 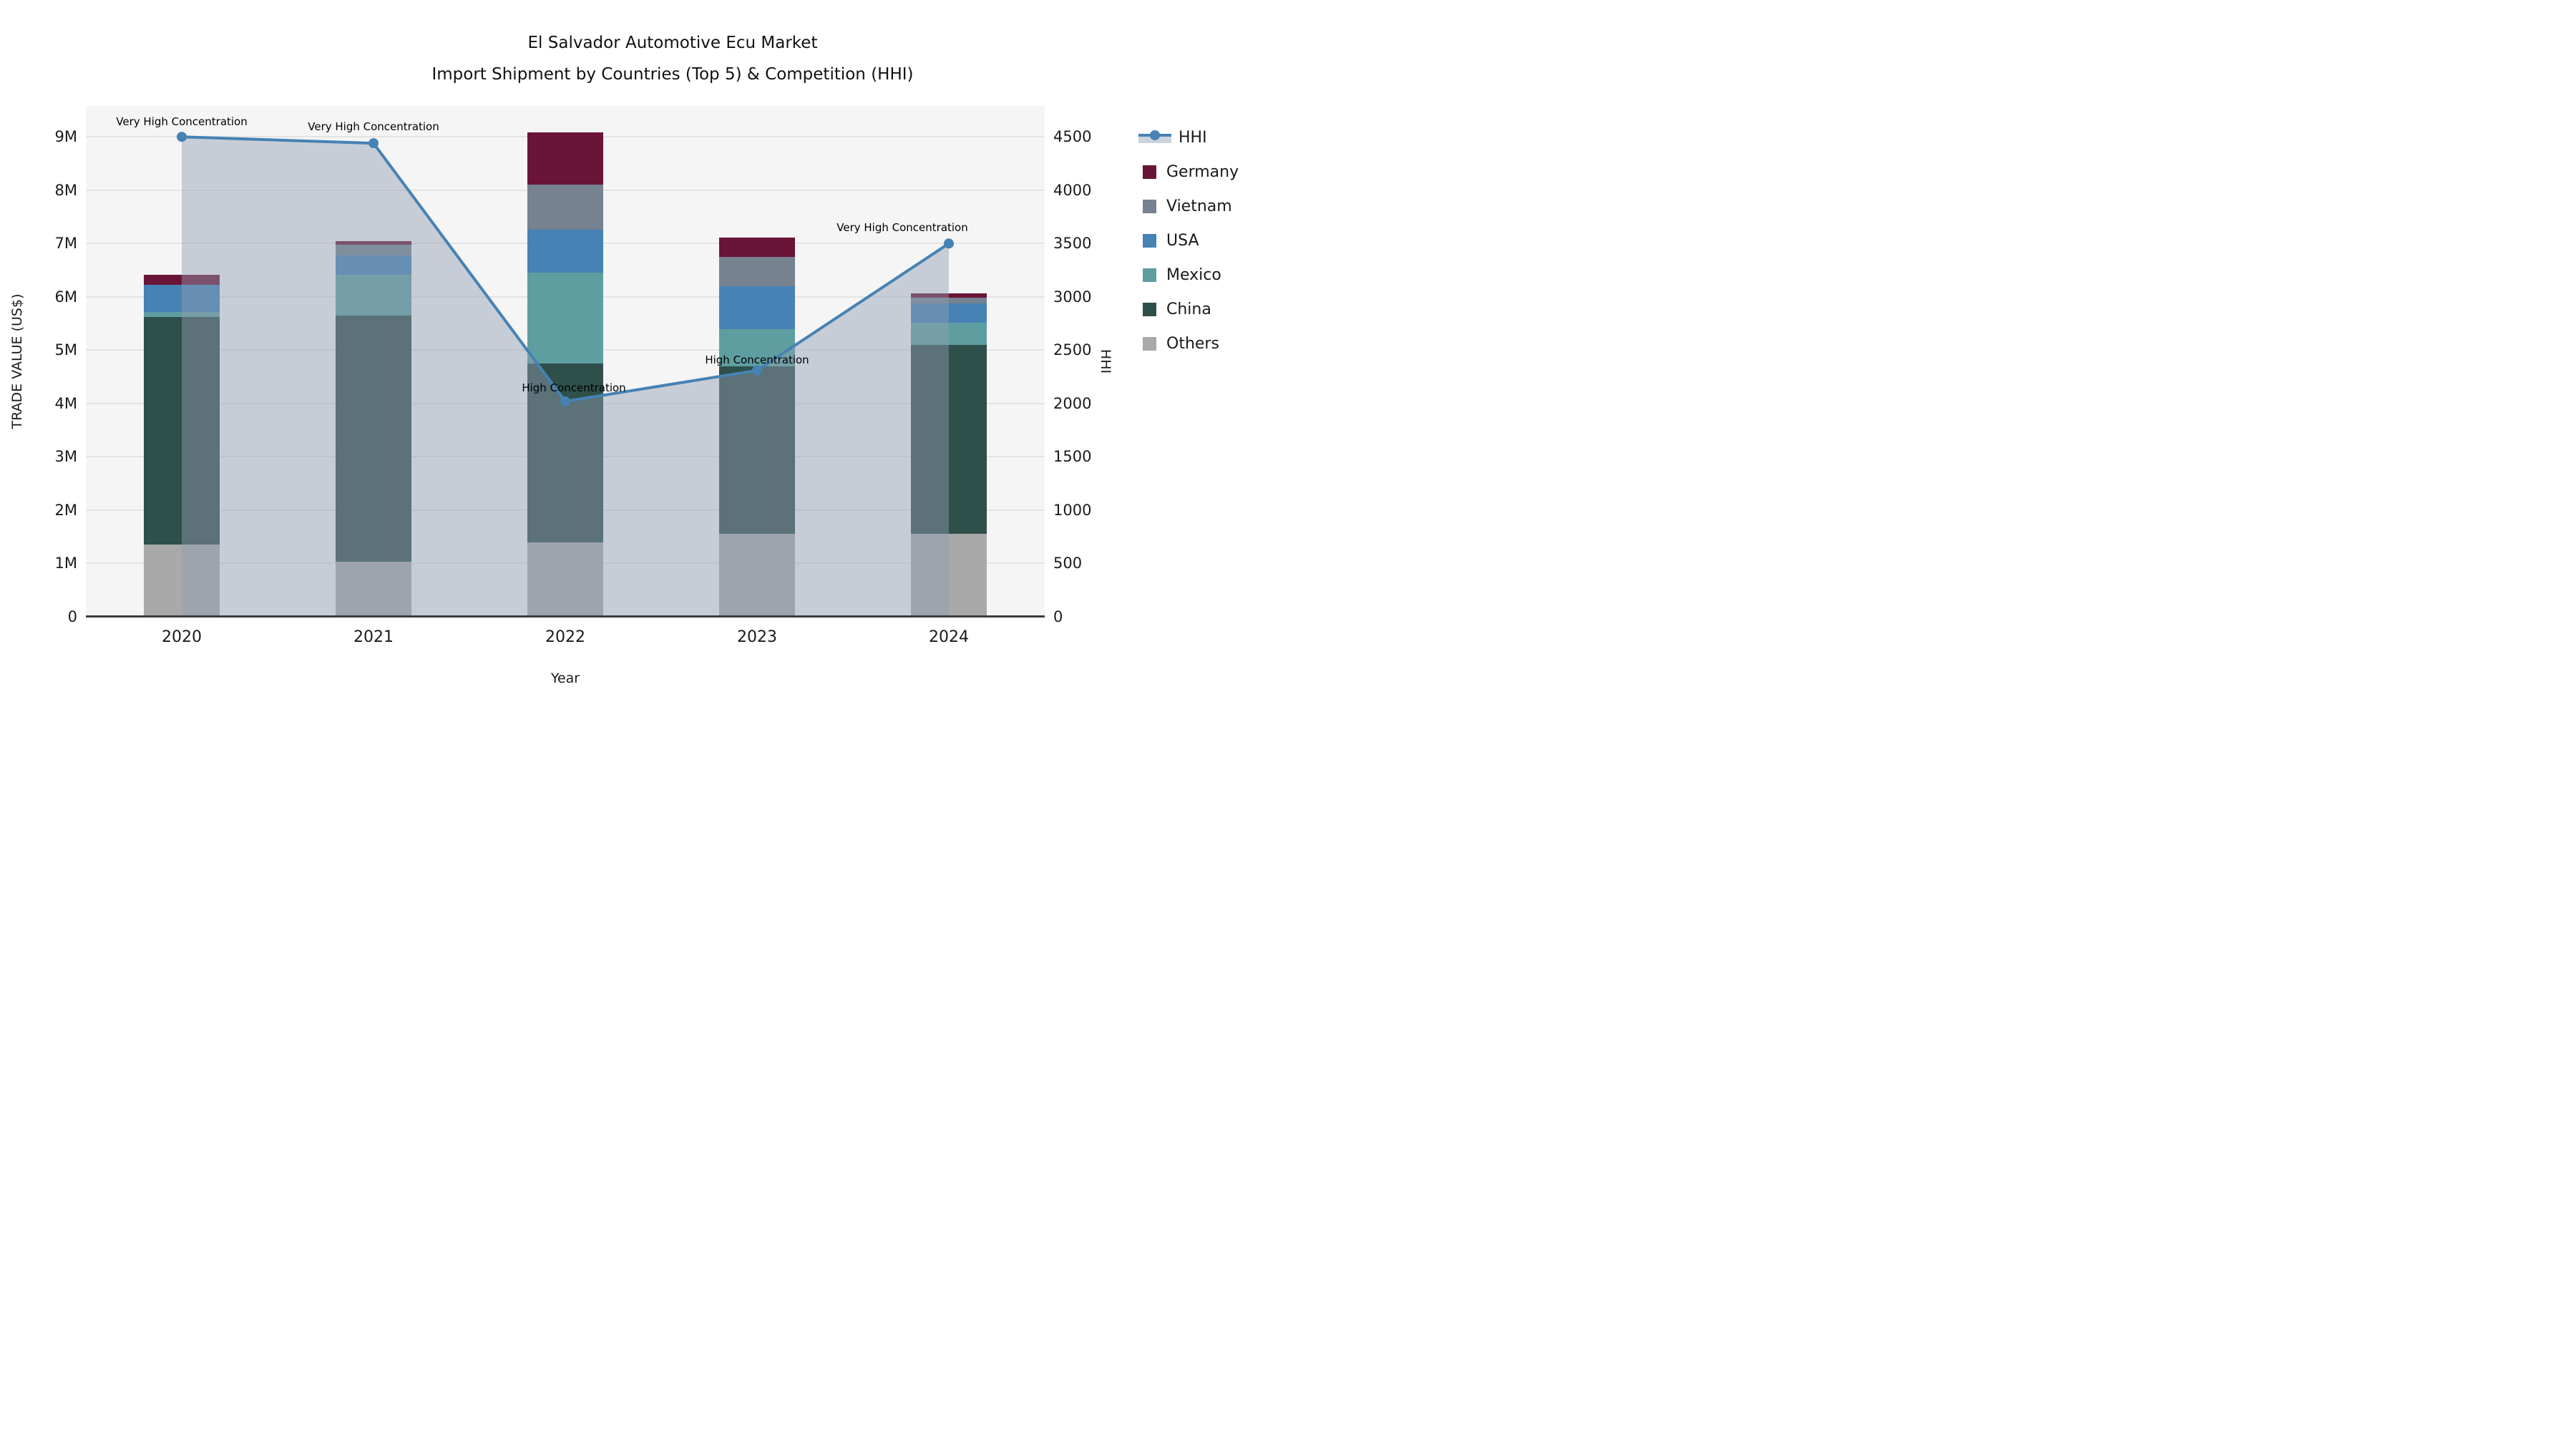 I want to click on legend: HHI Germany Vietnam USA Mexico China Others, so click(x=1188, y=240).